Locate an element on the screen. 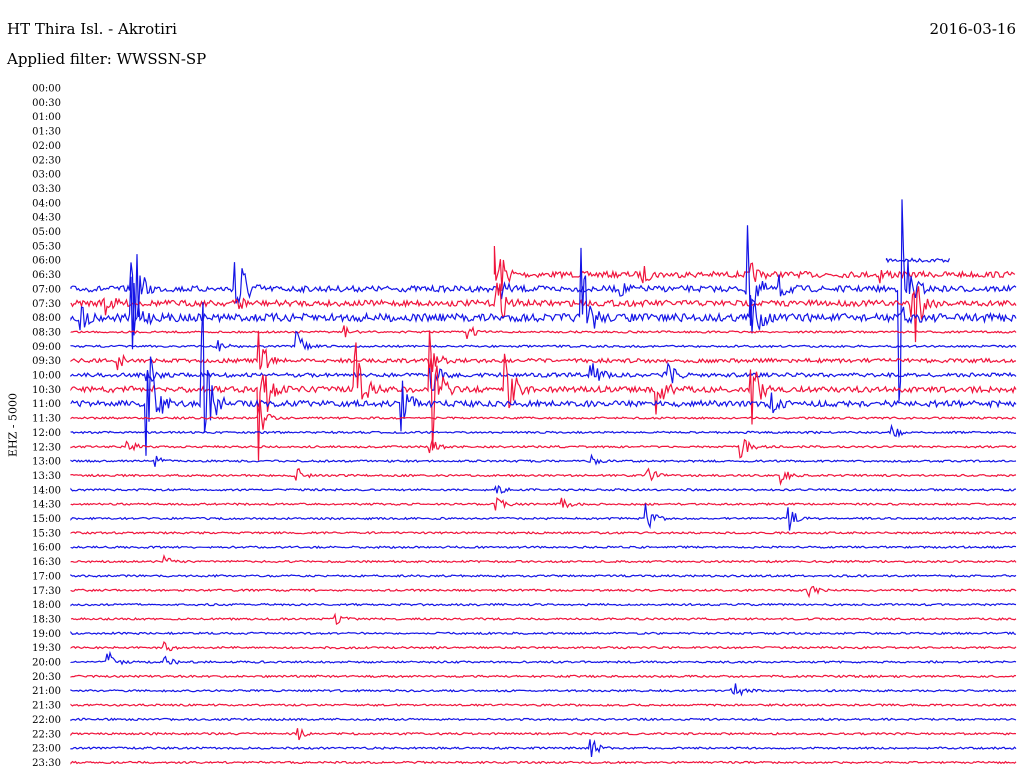  time-tick-label: 16:30 is located at coordinates (46, 562).